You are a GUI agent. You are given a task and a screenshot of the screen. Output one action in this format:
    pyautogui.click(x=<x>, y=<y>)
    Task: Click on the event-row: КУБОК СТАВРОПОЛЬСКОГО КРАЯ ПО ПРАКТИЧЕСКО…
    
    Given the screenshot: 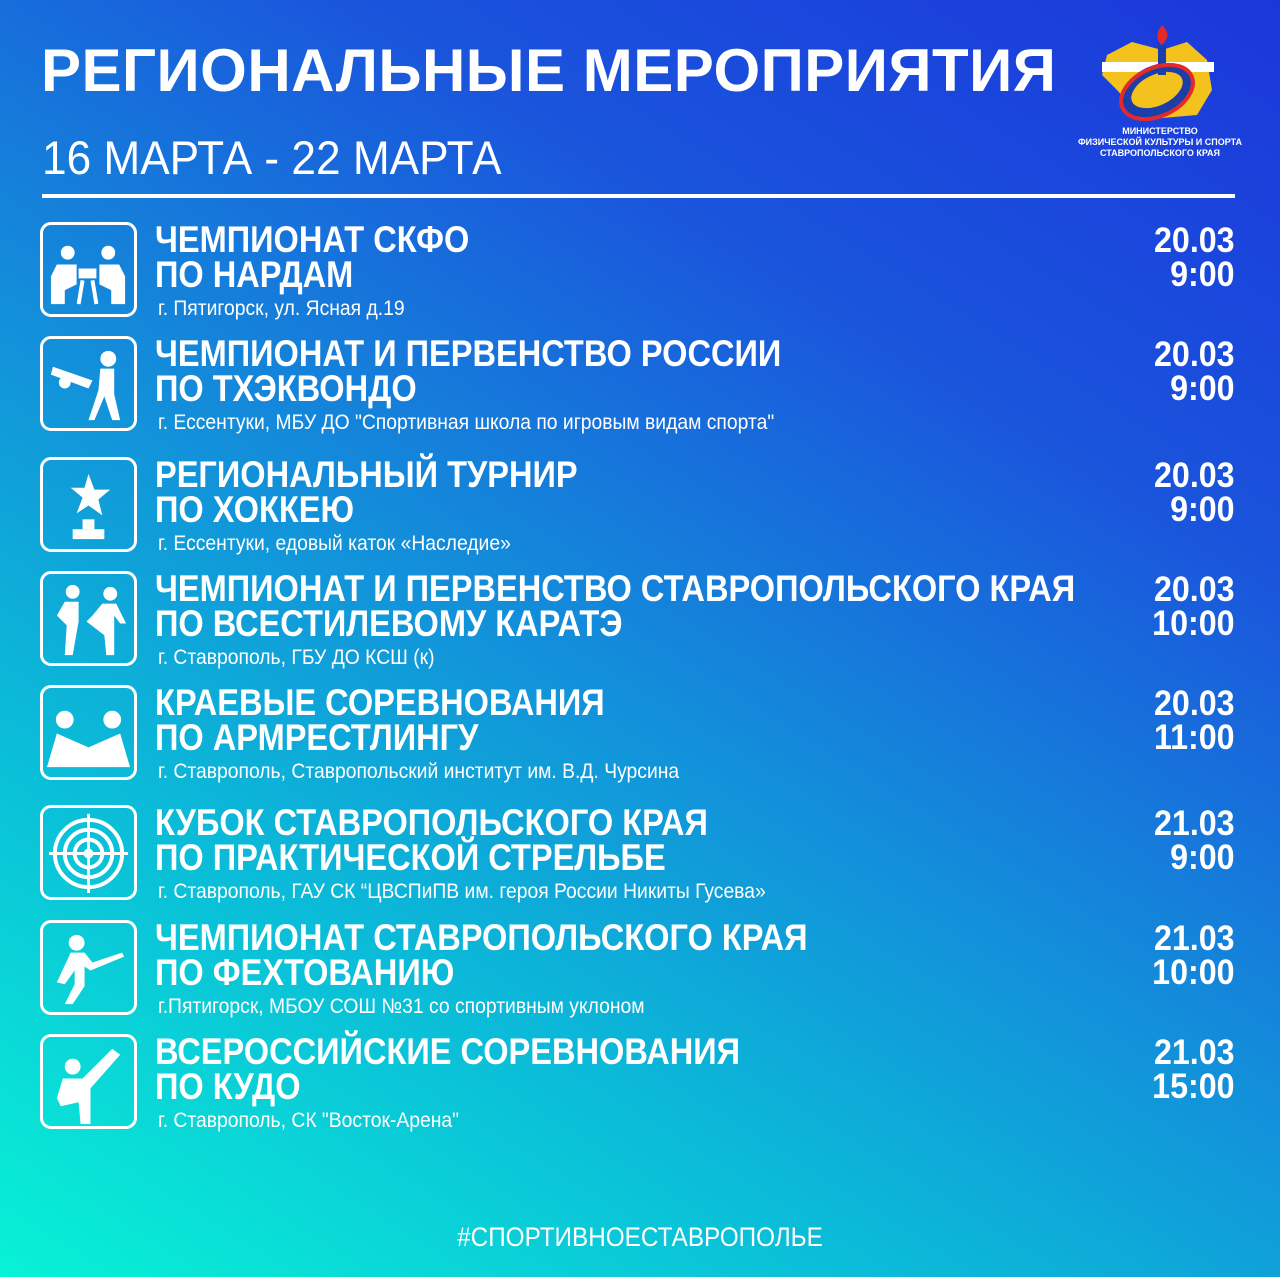 What is the action you would take?
    pyautogui.click(x=637, y=858)
    